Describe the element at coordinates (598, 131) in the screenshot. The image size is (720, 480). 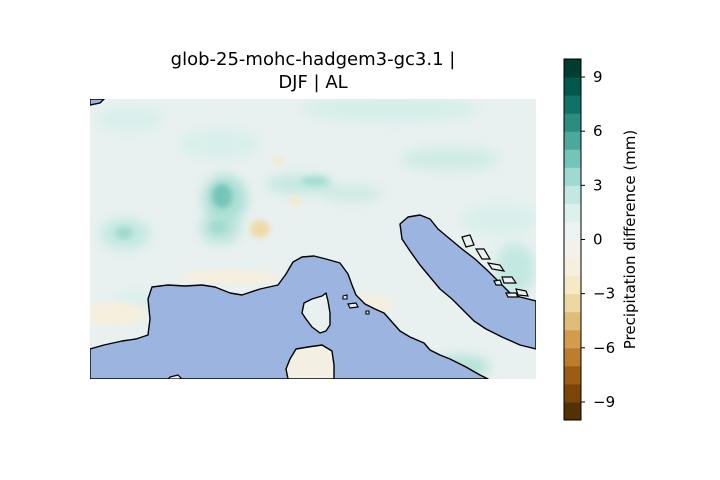
I see `colorbar-tick-label: 6` at that location.